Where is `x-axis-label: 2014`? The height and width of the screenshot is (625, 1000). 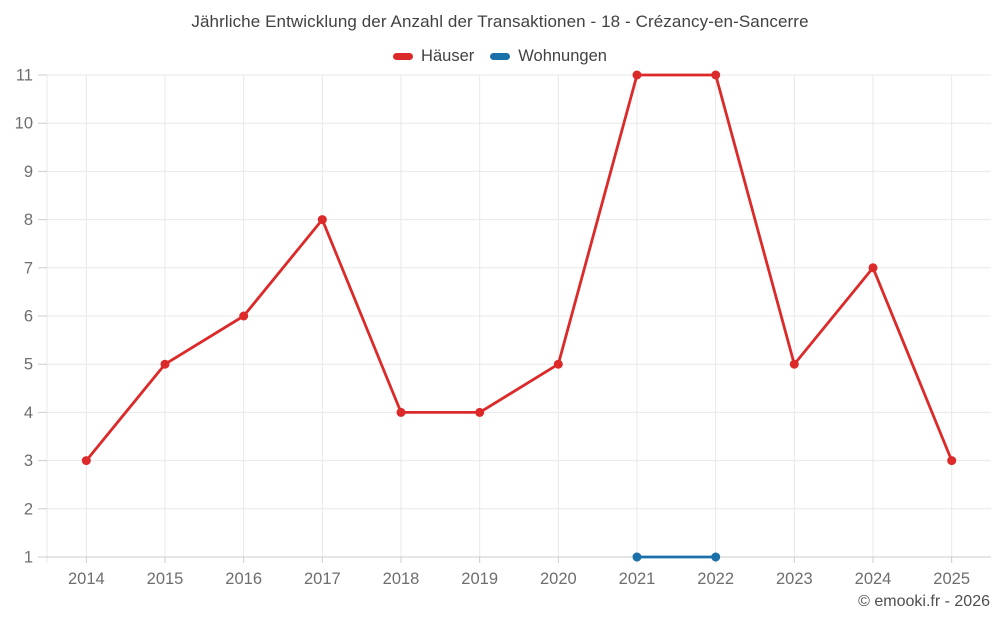 x-axis-label: 2014 is located at coordinates (86, 579).